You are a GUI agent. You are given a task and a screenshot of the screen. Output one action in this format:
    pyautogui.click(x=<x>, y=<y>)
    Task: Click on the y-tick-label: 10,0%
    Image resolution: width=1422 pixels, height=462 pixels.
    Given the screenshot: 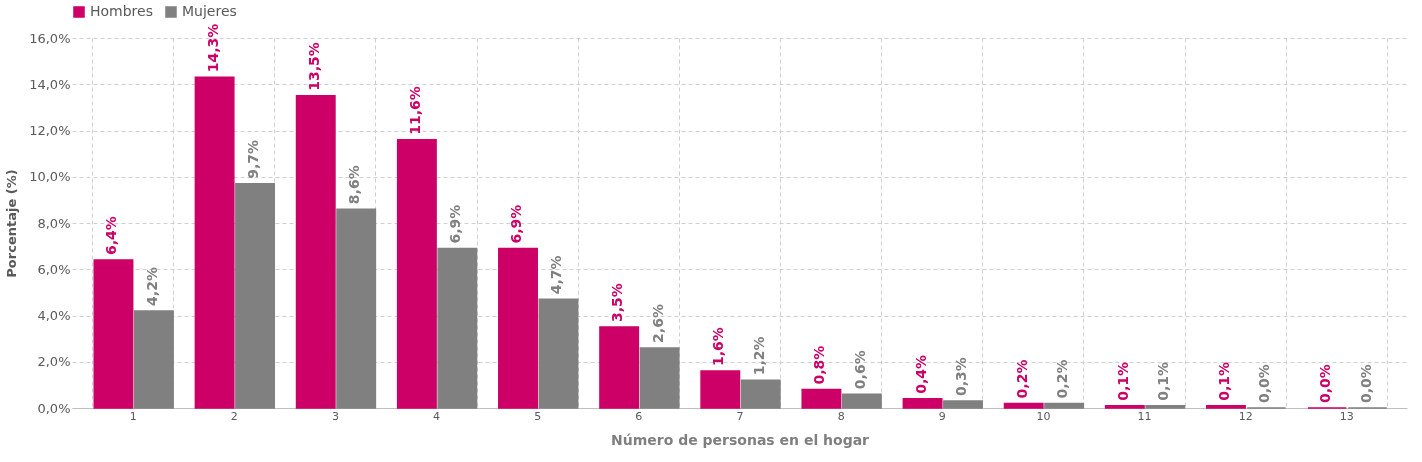 What is the action you would take?
    pyautogui.click(x=50, y=177)
    